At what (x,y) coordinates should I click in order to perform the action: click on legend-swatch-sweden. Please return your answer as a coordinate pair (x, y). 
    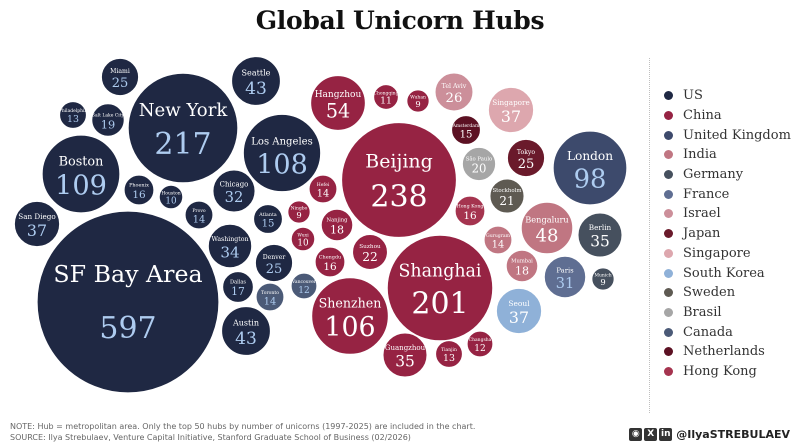
    Looking at the image, I should click on (668, 293).